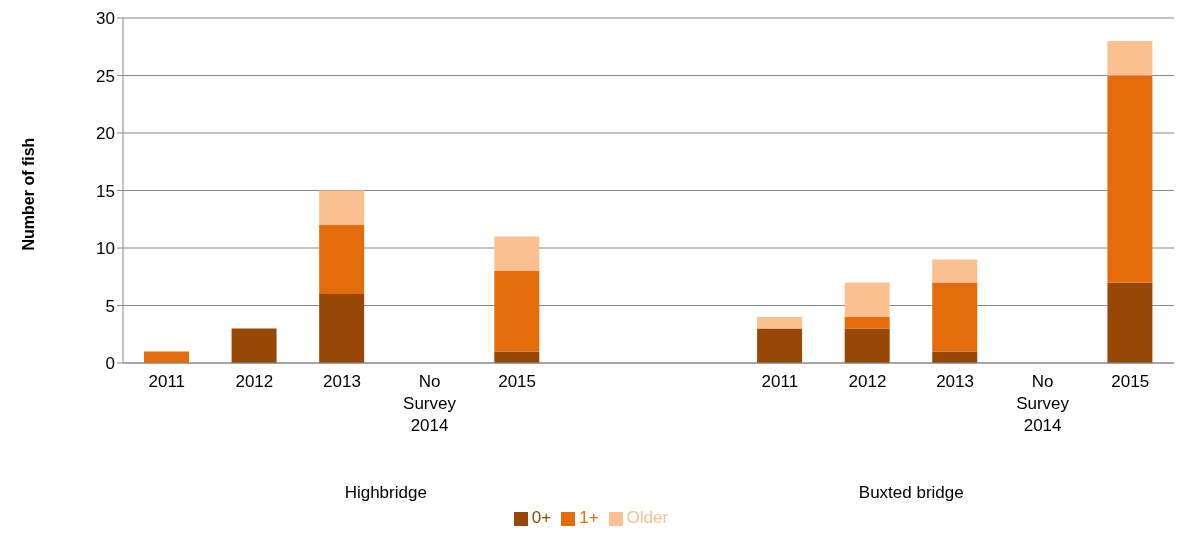  Describe the element at coordinates (647, 517) in the screenshot. I see `legend-label: Older` at that location.